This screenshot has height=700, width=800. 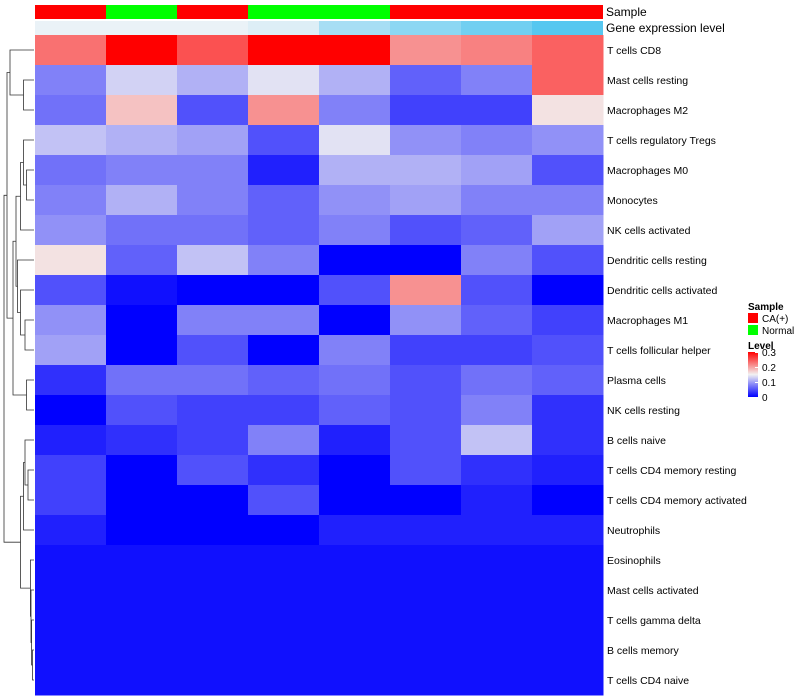 What do you see at coordinates (634, 561) in the screenshot?
I see `row-label: Eosinophils` at bounding box center [634, 561].